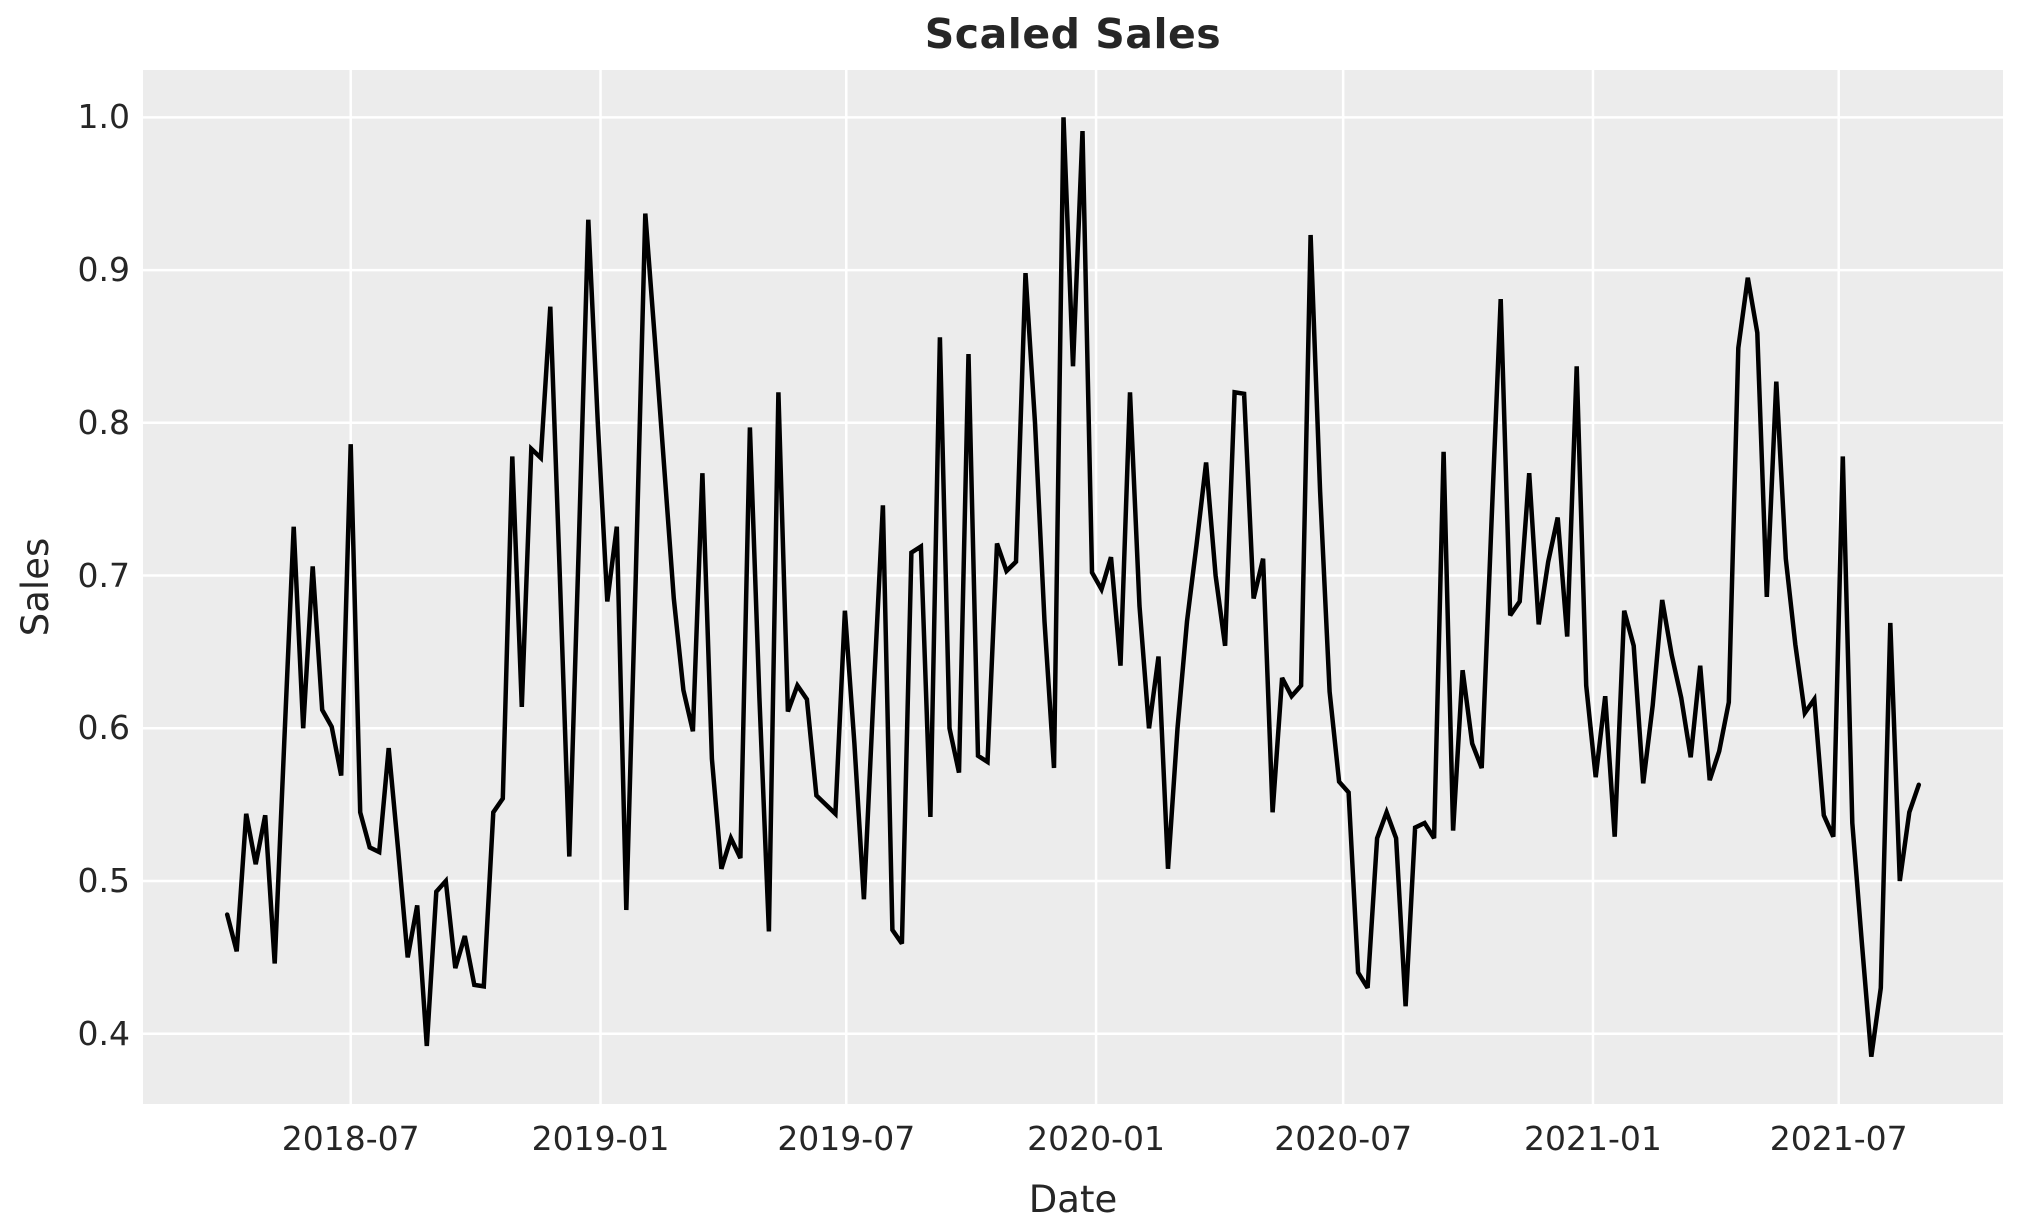 The image size is (2023, 1223). What do you see at coordinates (1073, 34) in the screenshot?
I see `chart-title: Scaled Sales` at bounding box center [1073, 34].